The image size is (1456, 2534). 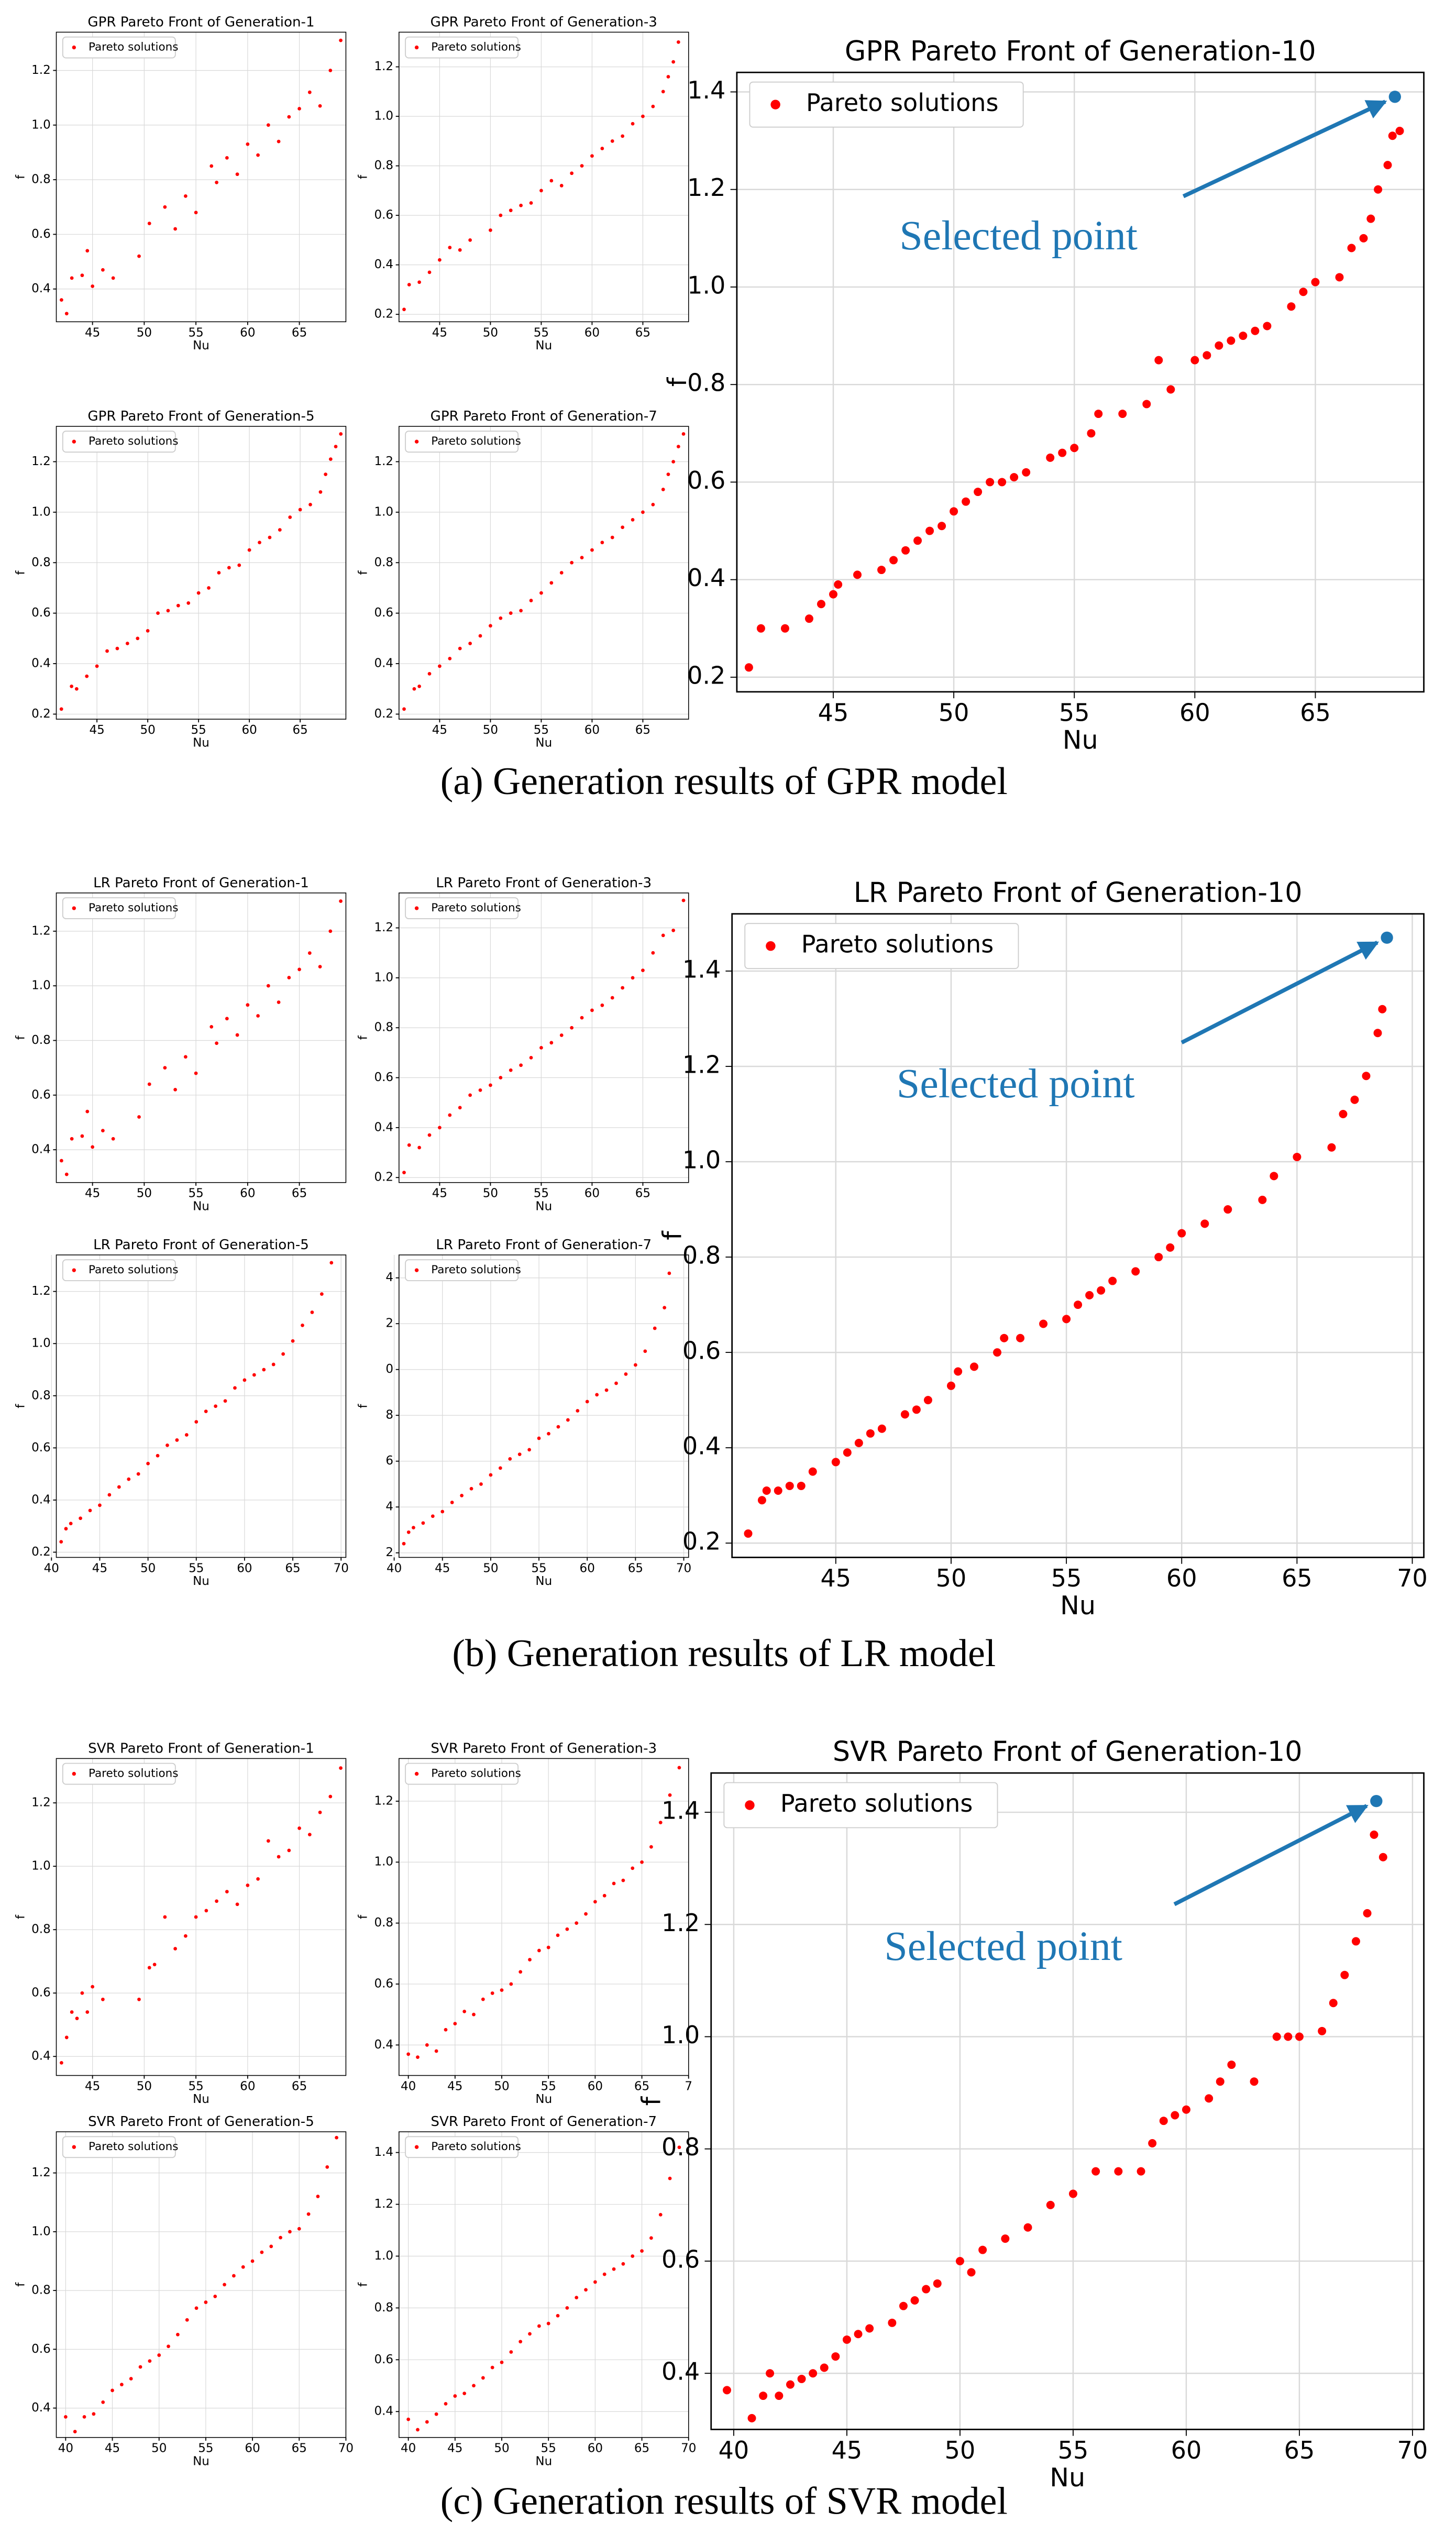 I want to click on chart-title: SVR Pareto Front of Generation-10, so click(x=1068, y=1752).